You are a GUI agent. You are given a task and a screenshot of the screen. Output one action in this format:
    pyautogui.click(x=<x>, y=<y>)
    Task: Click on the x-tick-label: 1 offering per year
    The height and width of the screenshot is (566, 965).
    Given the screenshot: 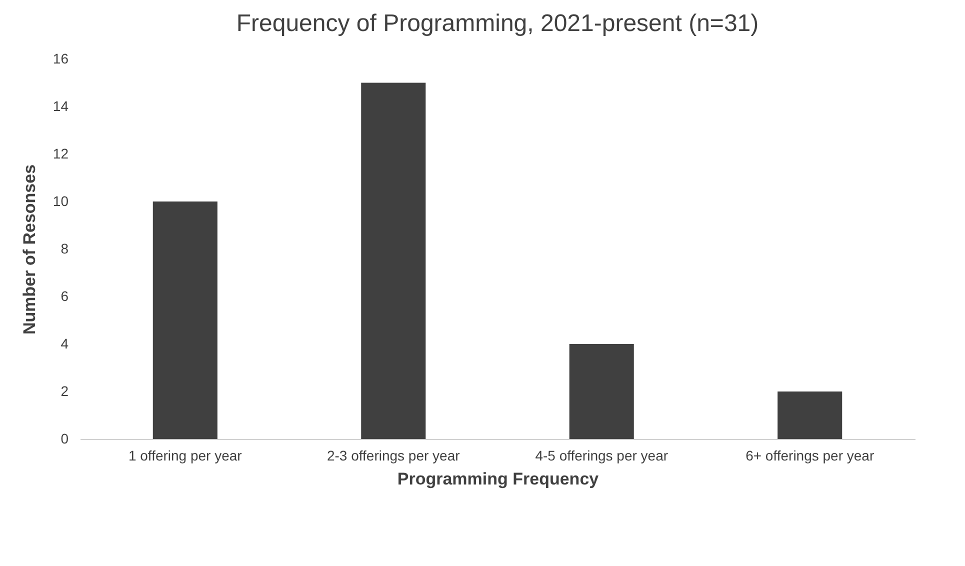 What is the action you would take?
    pyautogui.click(x=185, y=456)
    